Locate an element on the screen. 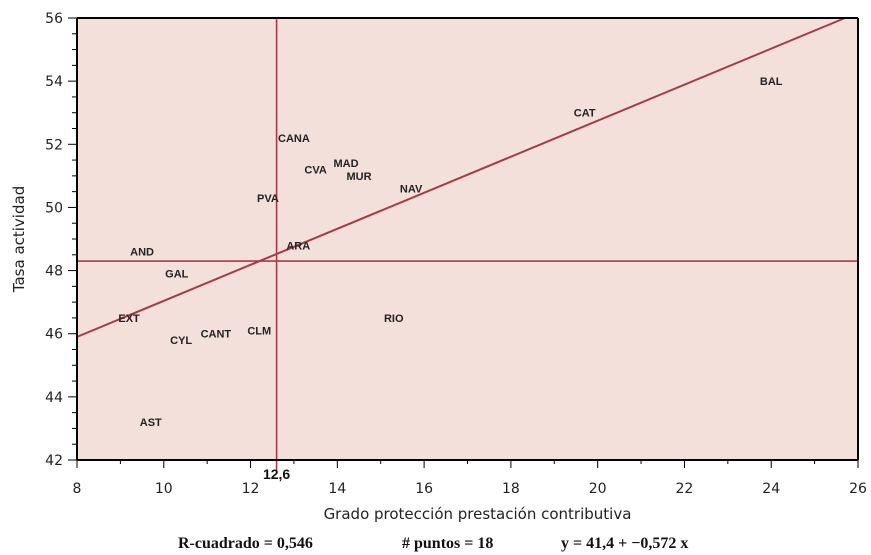 This screenshot has width=871, height=555. x-tick-label: 10 is located at coordinates (164, 489).